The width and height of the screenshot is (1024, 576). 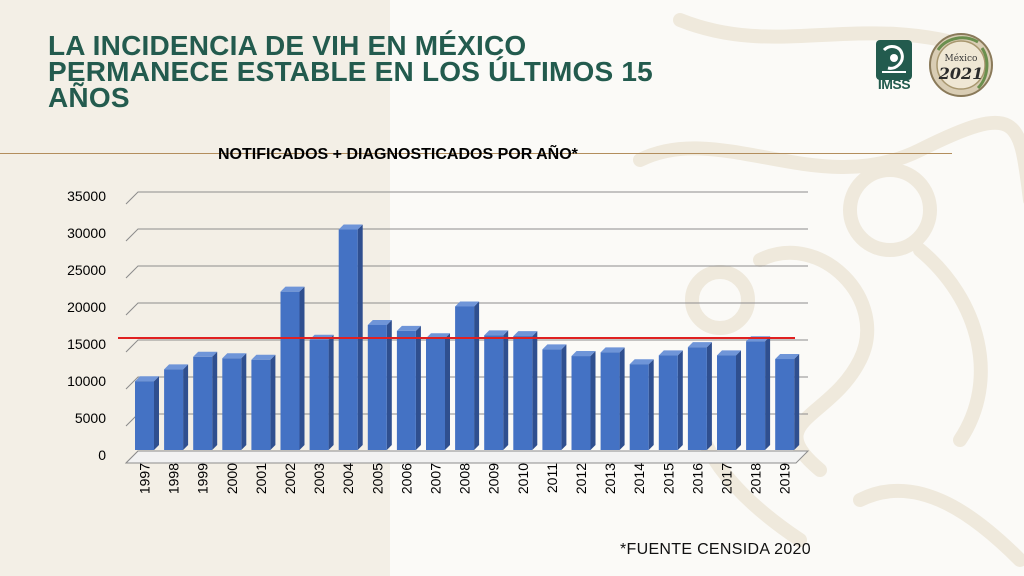 What do you see at coordinates (756, 478) in the screenshot?
I see `x-tick-label: 2018` at bounding box center [756, 478].